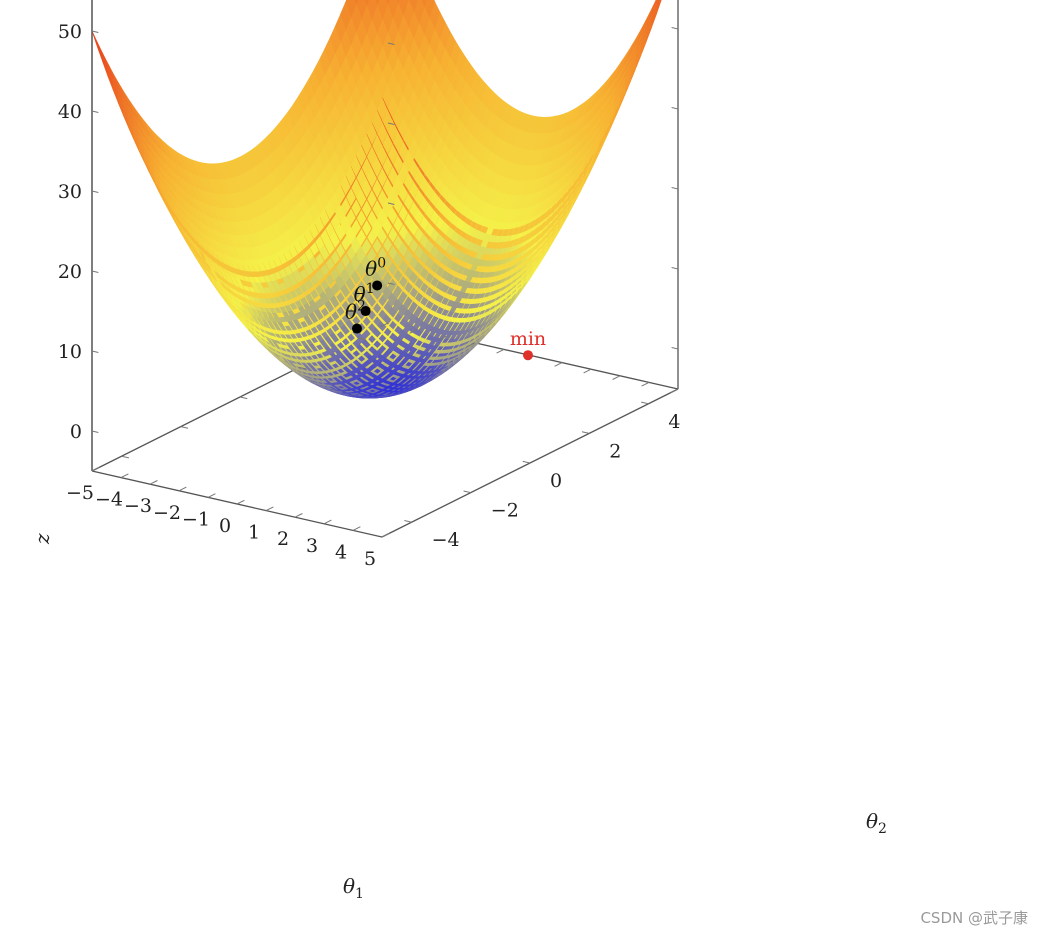  Describe the element at coordinates (312, 546) in the screenshot. I see `x-tick-label: 3` at that location.